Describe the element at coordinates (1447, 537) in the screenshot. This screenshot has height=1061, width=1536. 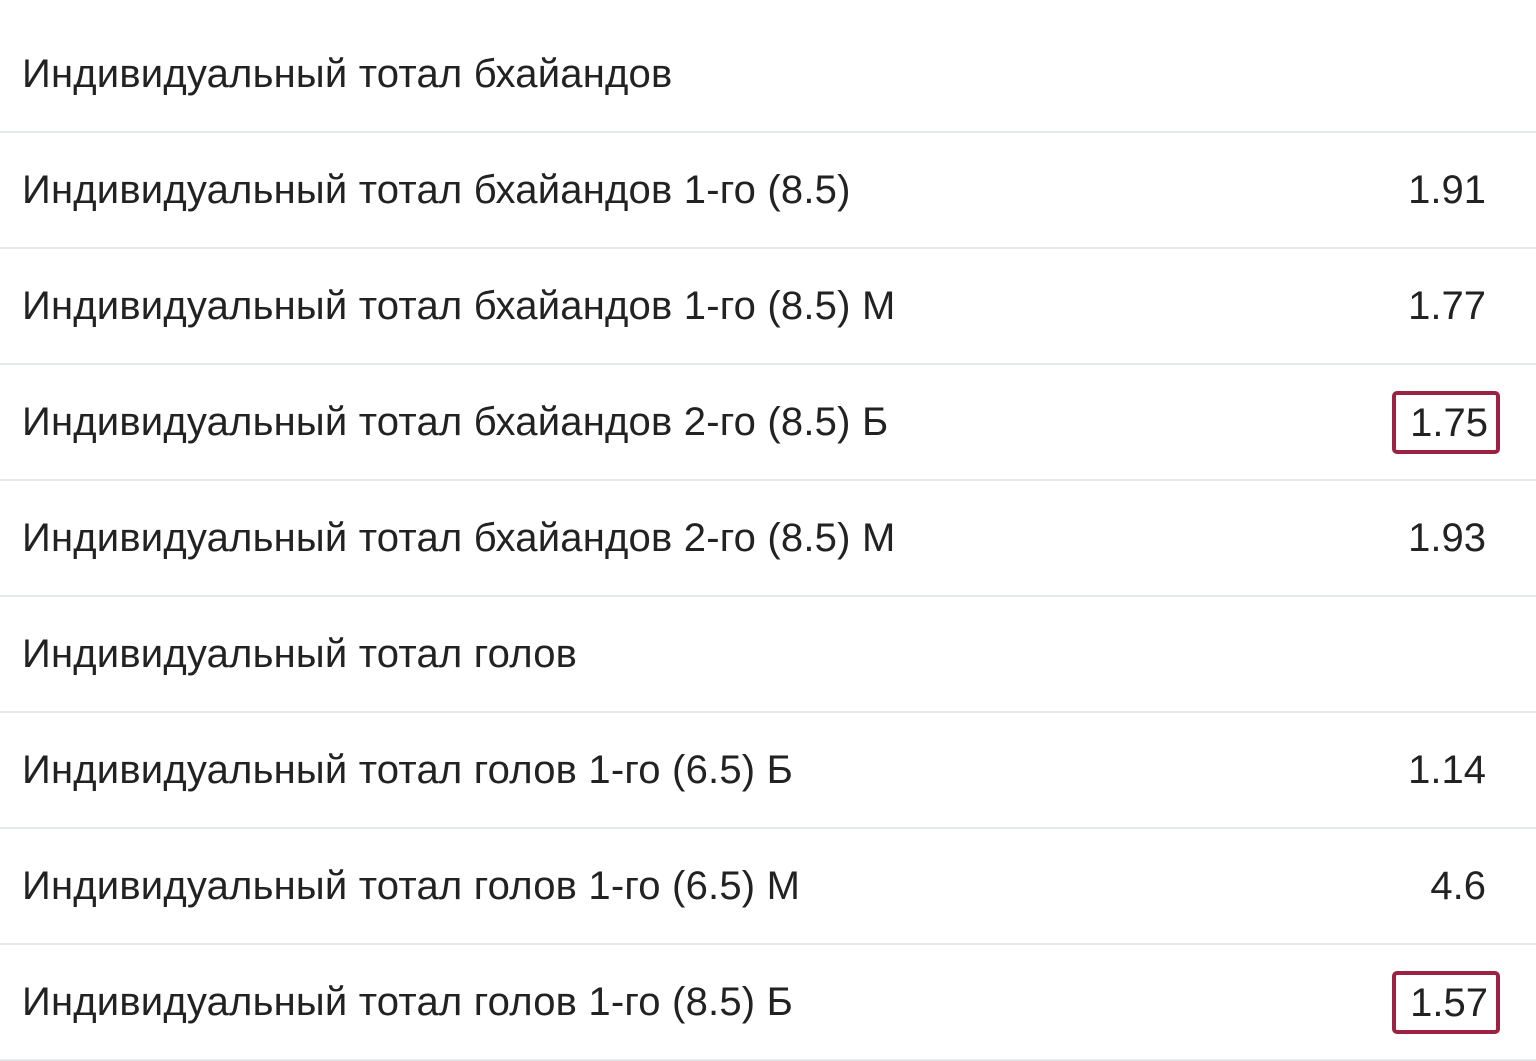
I see `odd-value: 1.93` at that location.